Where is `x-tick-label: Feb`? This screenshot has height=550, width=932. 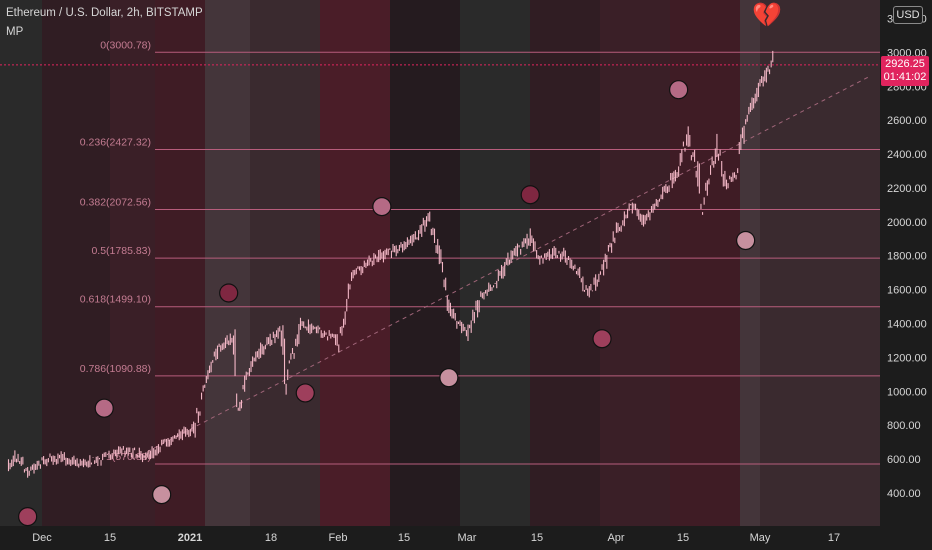 x-tick-label: Feb is located at coordinates (338, 538).